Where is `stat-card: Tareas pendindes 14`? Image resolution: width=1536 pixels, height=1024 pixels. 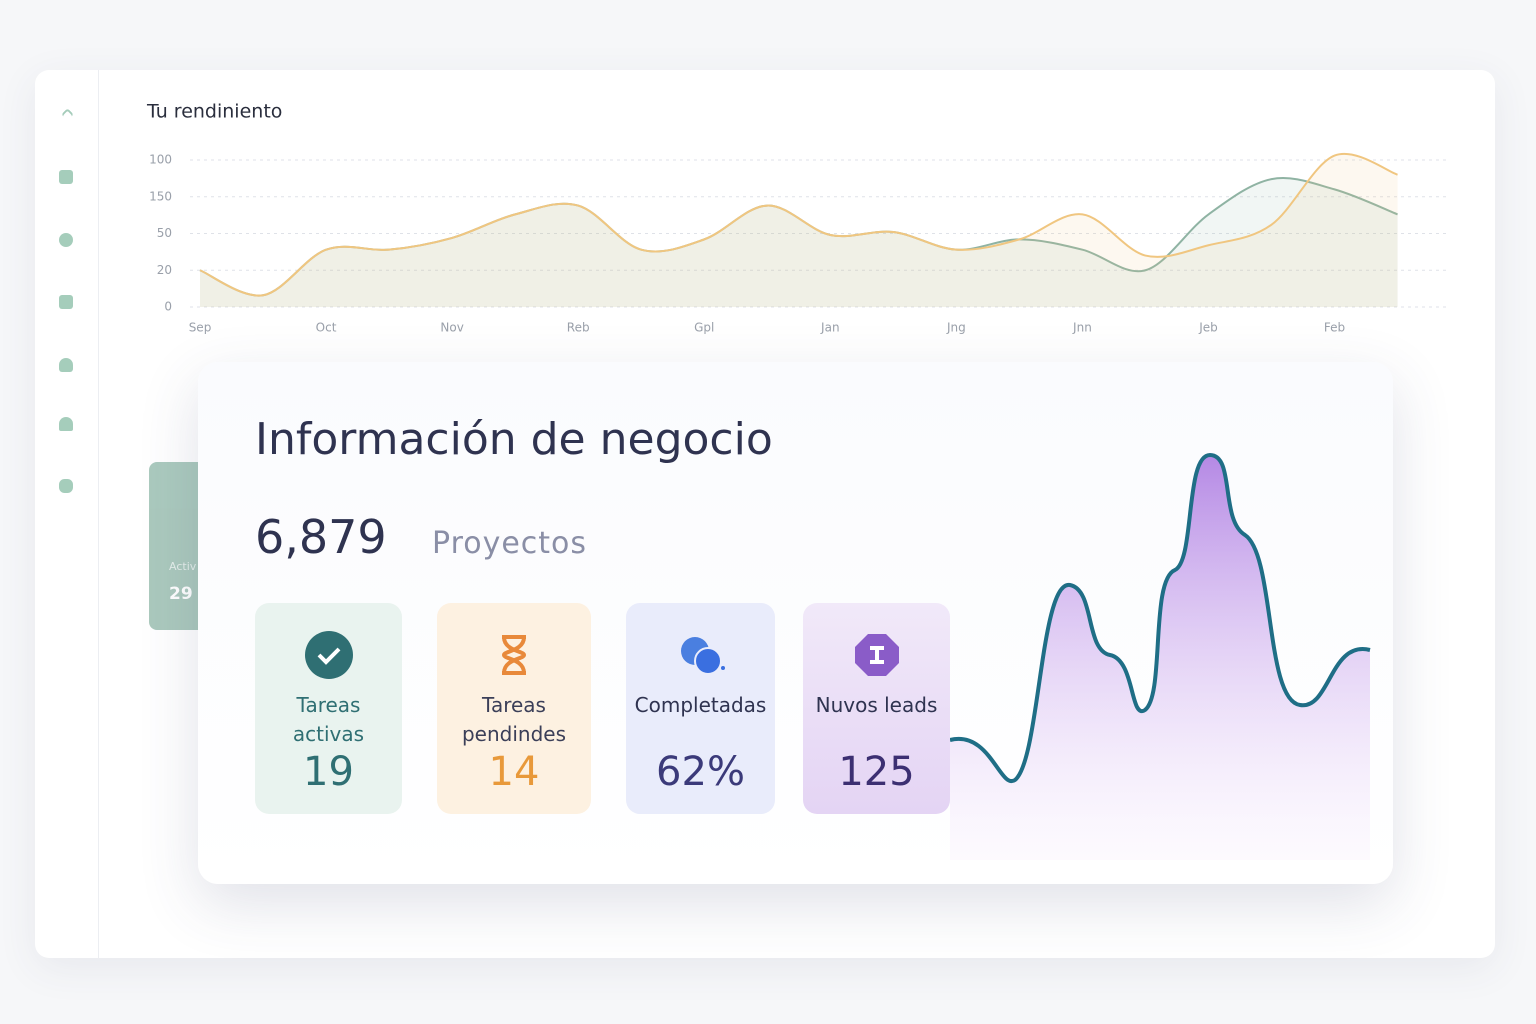
stat-card: Tareas pendindes 14 is located at coordinates (514, 708).